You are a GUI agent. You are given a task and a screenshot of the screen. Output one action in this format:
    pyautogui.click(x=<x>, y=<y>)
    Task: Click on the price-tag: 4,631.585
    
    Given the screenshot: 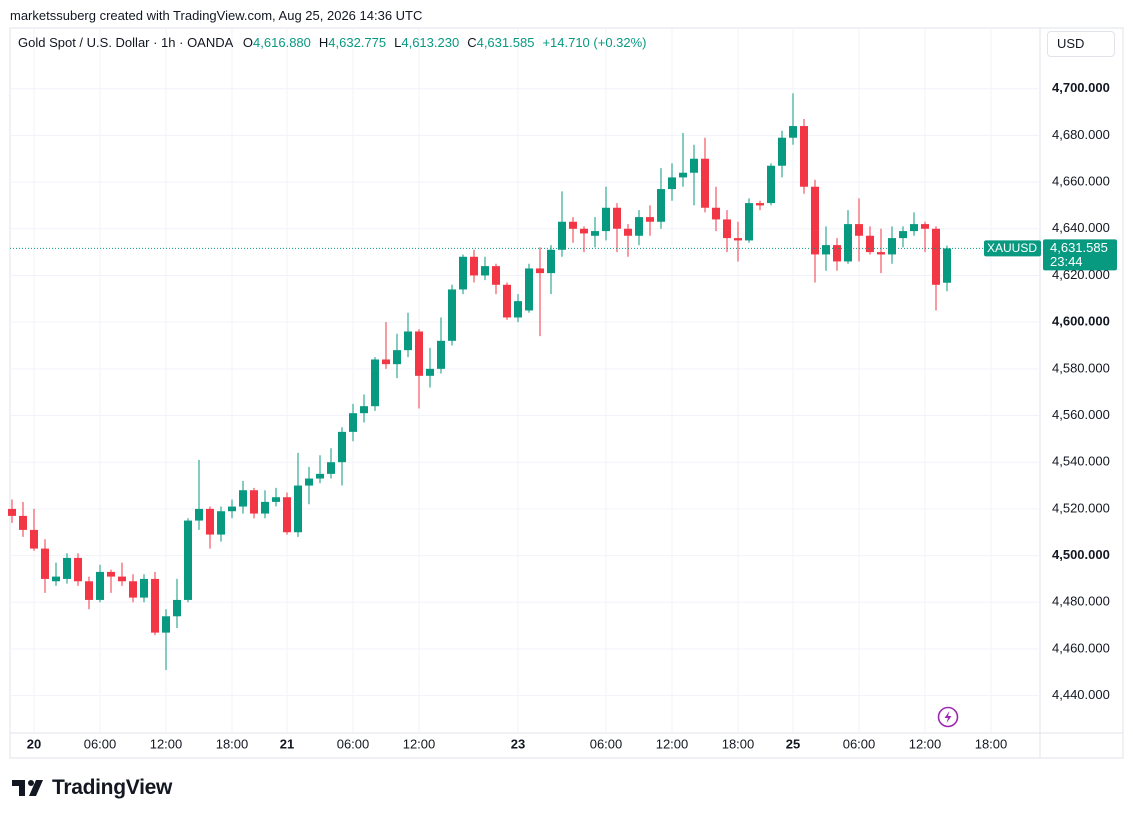 What is the action you would take?
    pyautogui.click(x=1079, y=247)
    